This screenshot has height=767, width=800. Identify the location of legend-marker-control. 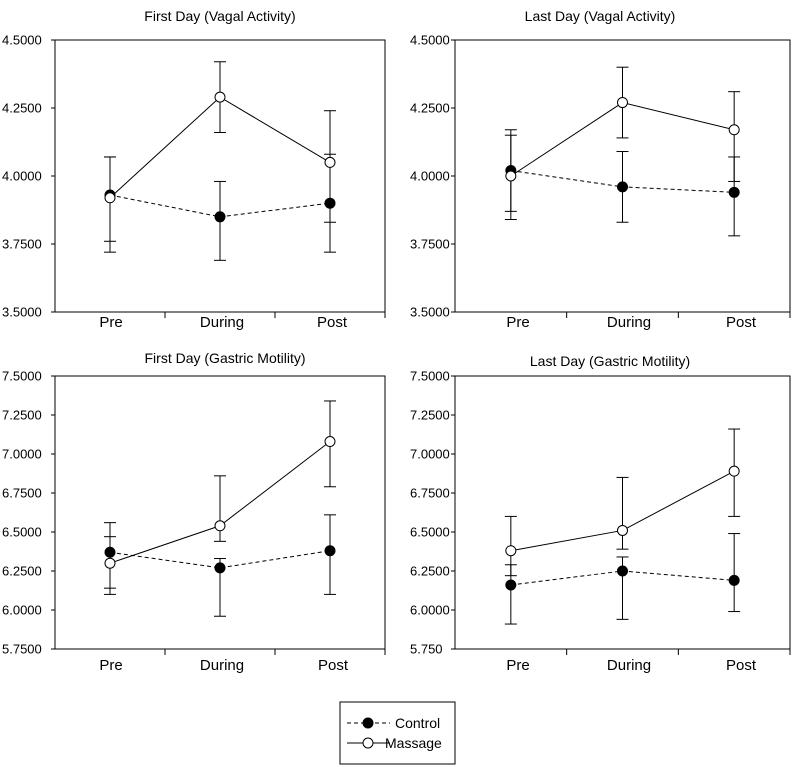
(368, 723).